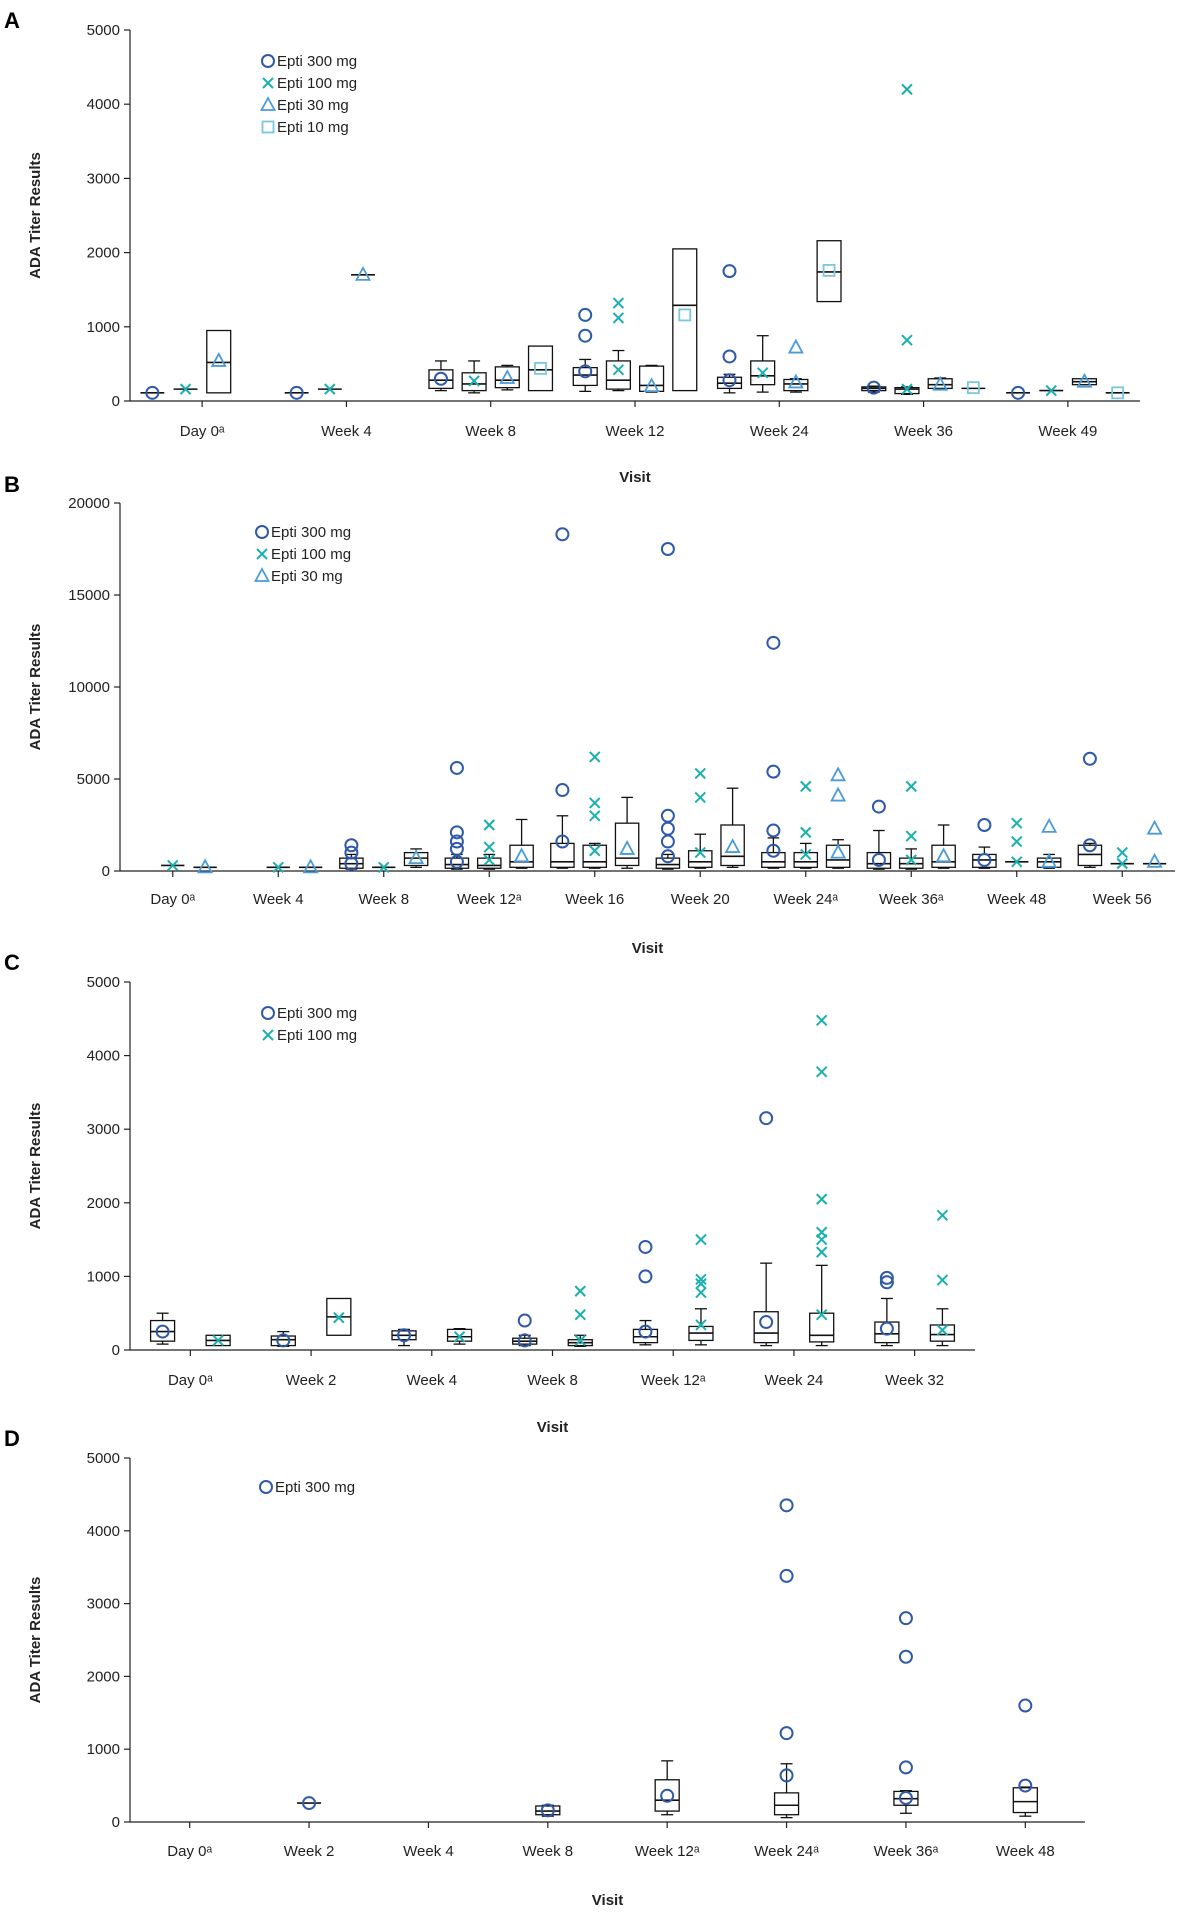  I want to click on y-tick-label: 0, so click(106, 871).